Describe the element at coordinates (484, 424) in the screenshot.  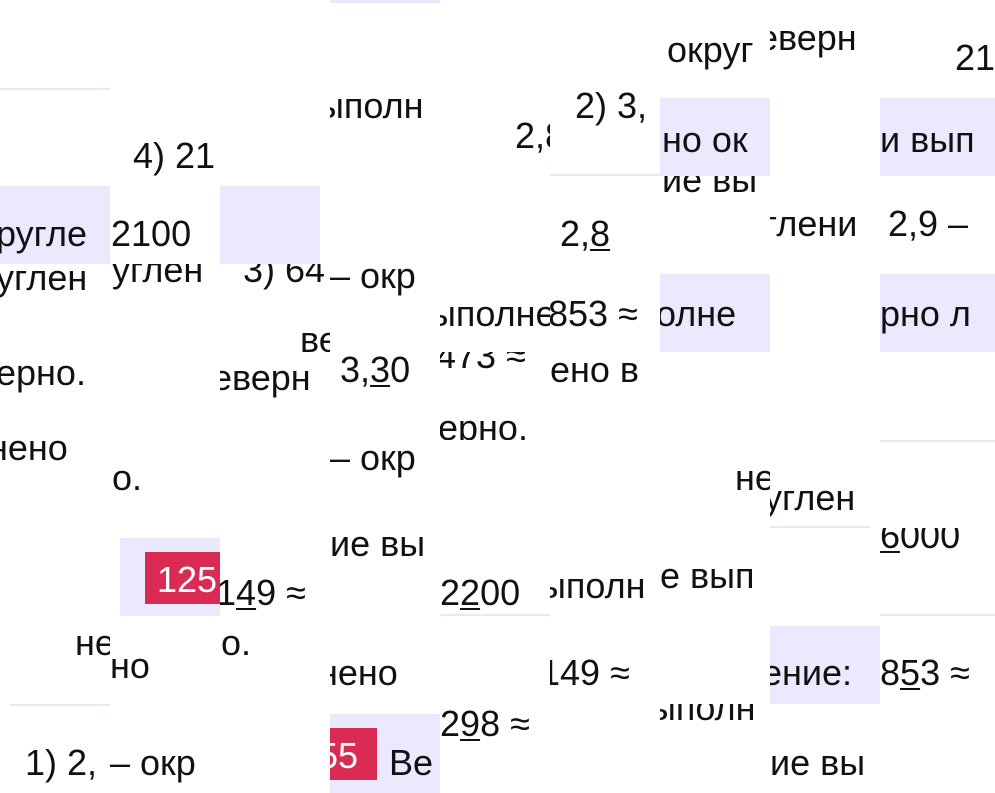
I see `text-fragment: ерно.` at that location.